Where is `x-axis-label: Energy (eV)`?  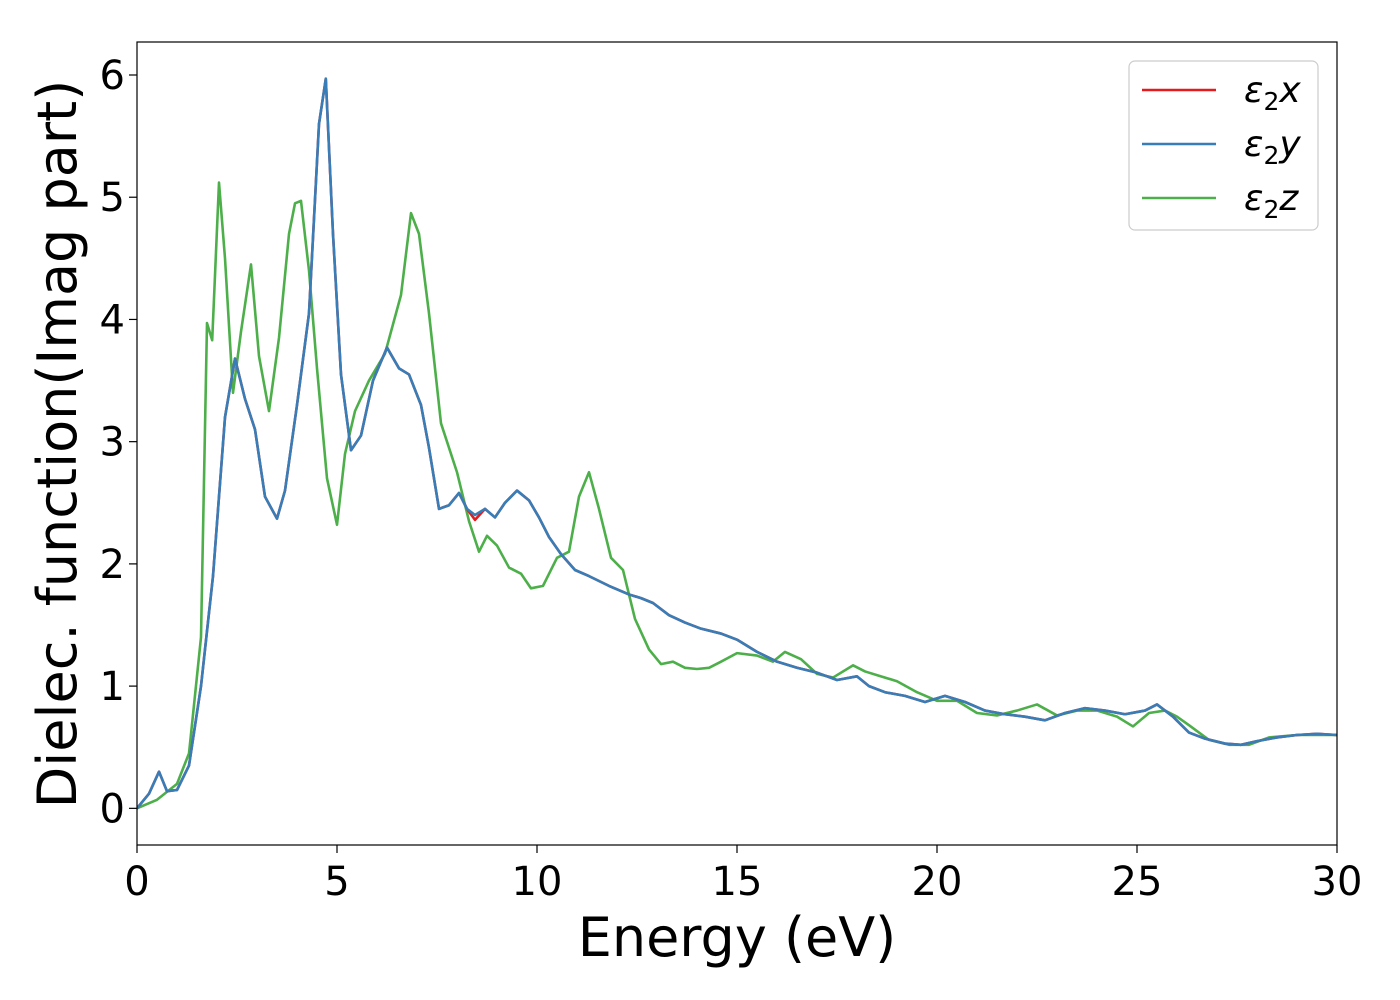 x-axis-label: Energy (eV) is located at coordinates (737, 937).